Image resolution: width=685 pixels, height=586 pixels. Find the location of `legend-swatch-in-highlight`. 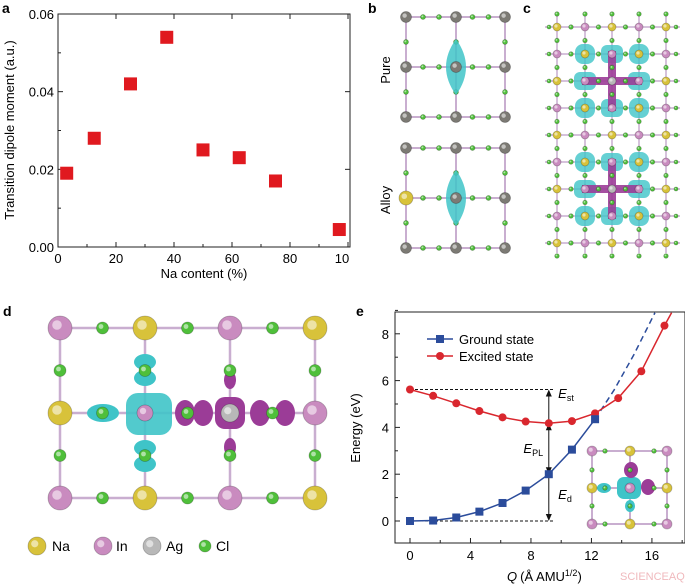

legend-swatch-in-highlight is located at coordinates (101, 544).